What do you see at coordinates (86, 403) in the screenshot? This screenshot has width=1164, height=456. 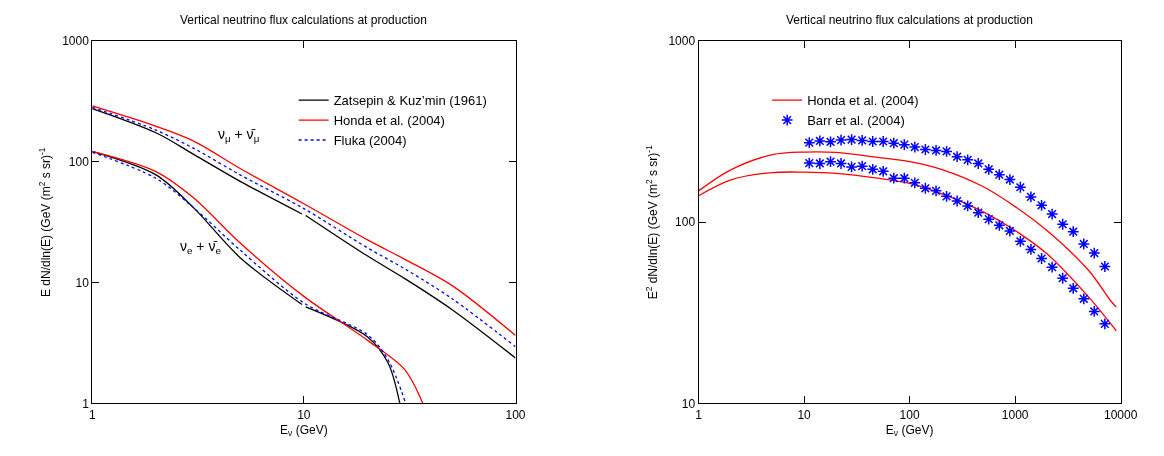 I see `y-tick-label: 1` at bounding box center [86, 403].